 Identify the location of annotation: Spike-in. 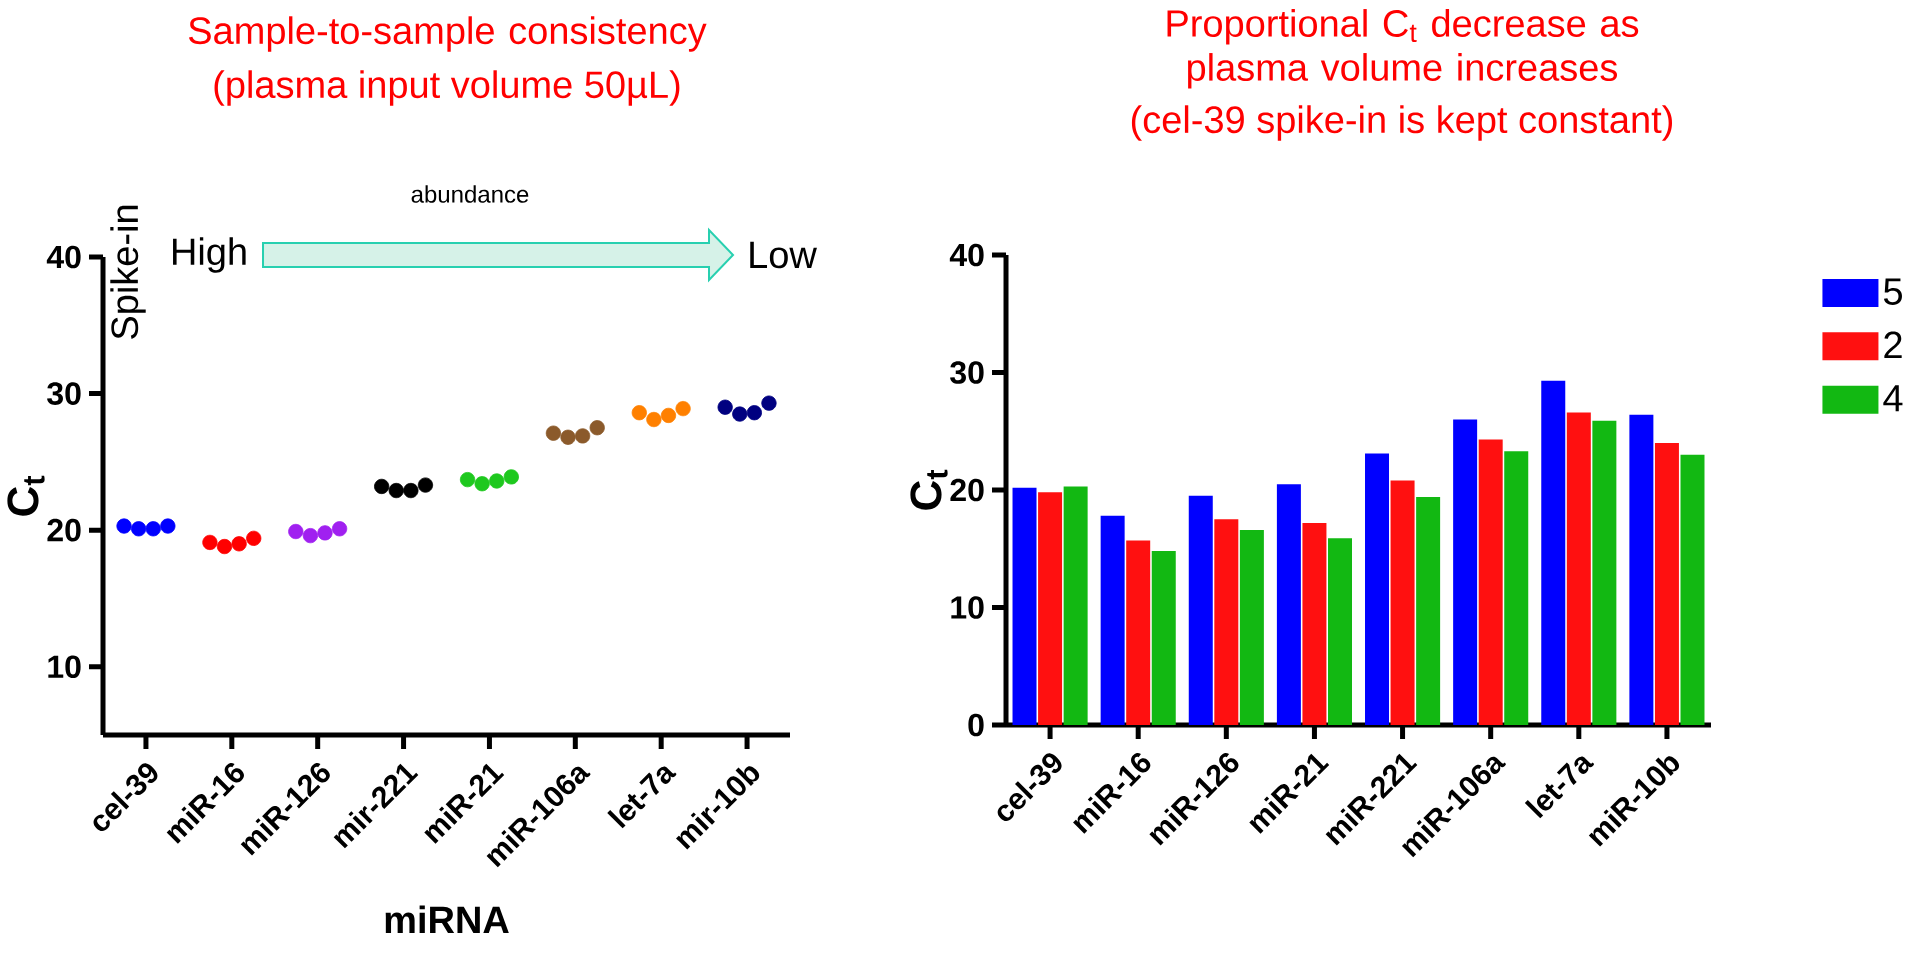
(128, 272).